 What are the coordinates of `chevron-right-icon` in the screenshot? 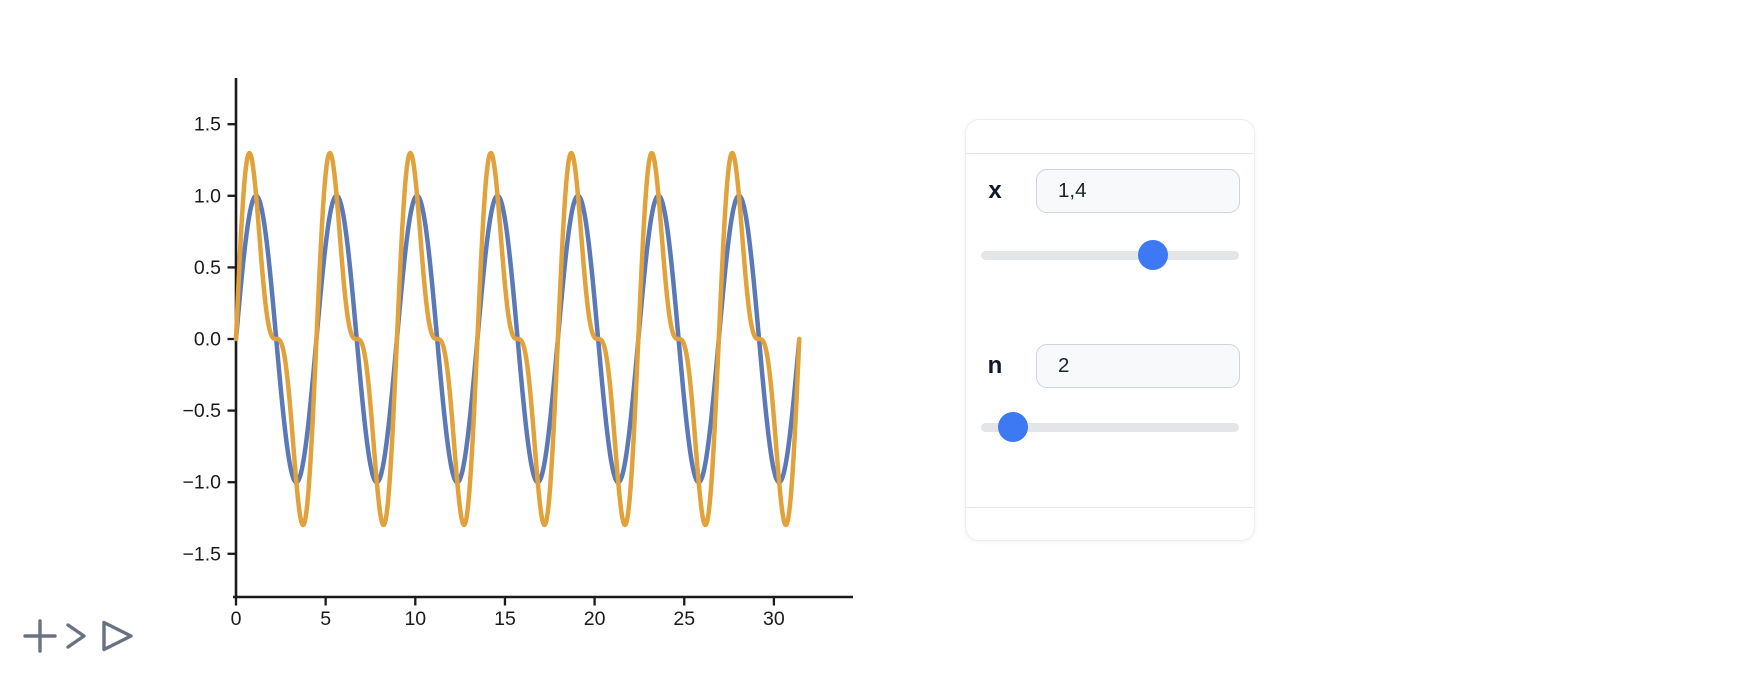 It's located at (76, 636).